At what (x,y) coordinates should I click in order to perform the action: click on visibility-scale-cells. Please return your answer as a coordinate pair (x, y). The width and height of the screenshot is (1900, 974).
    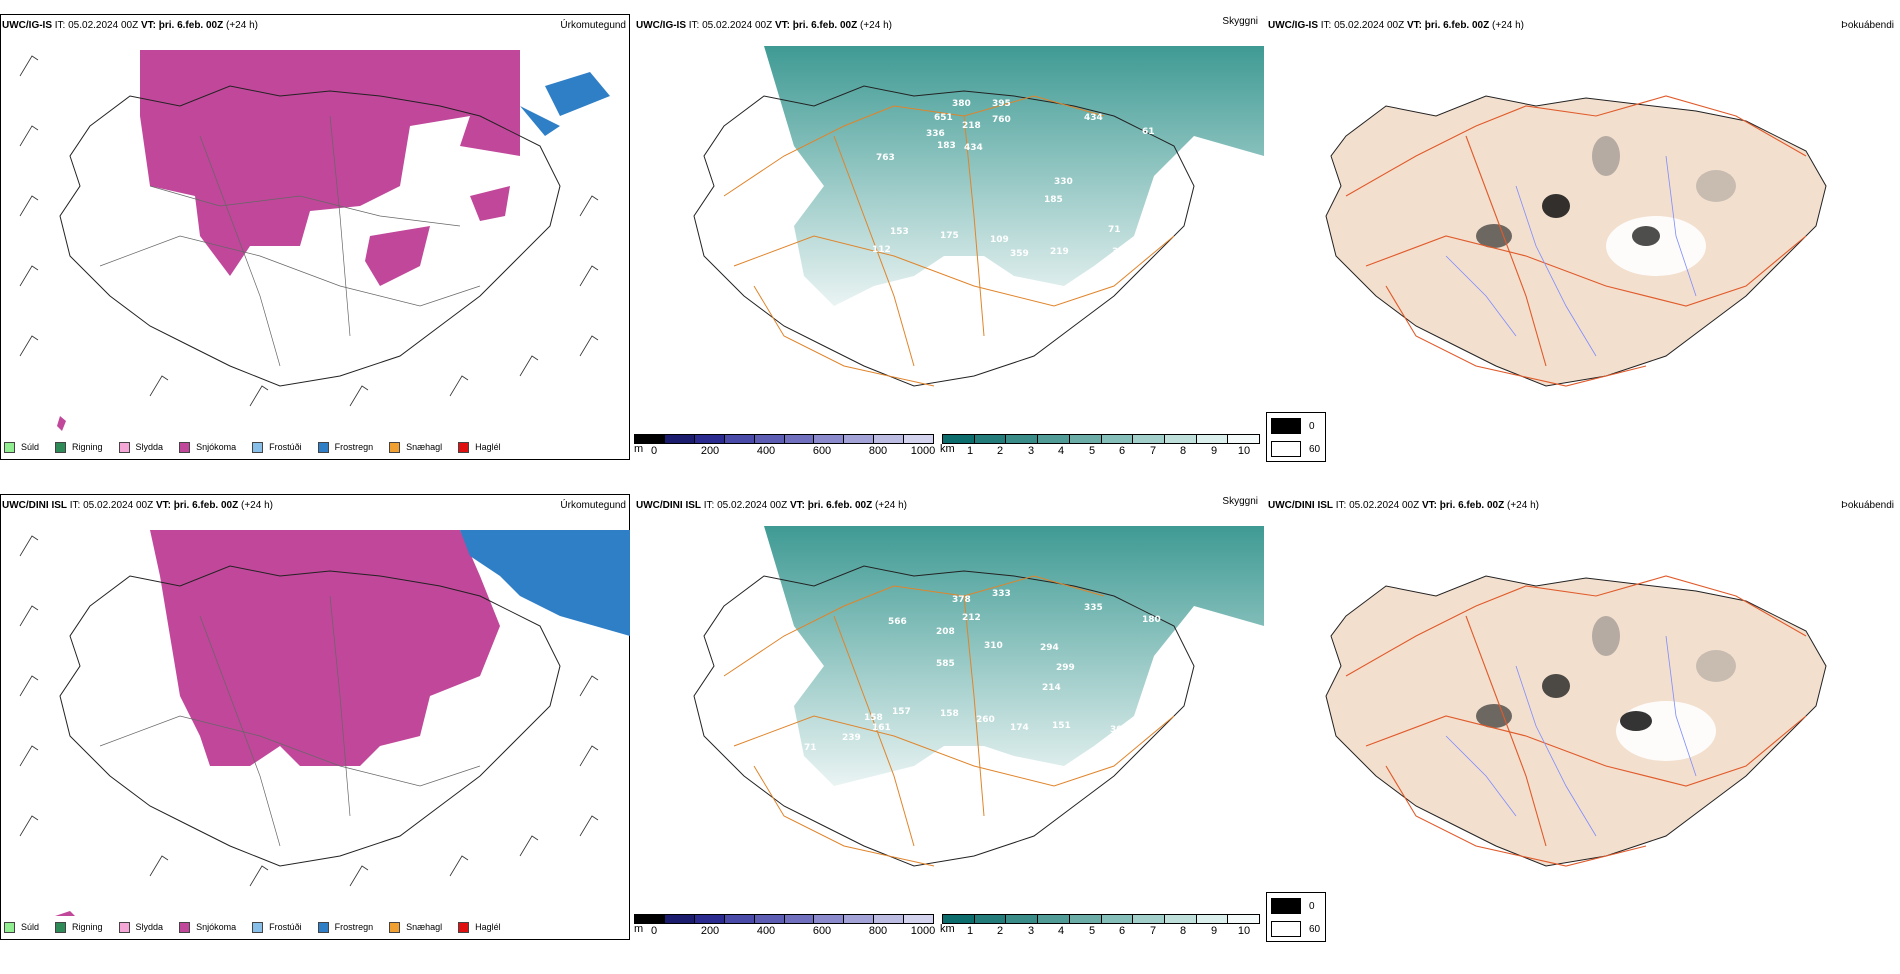
    Looking at the image, I should click on (1101, 919).